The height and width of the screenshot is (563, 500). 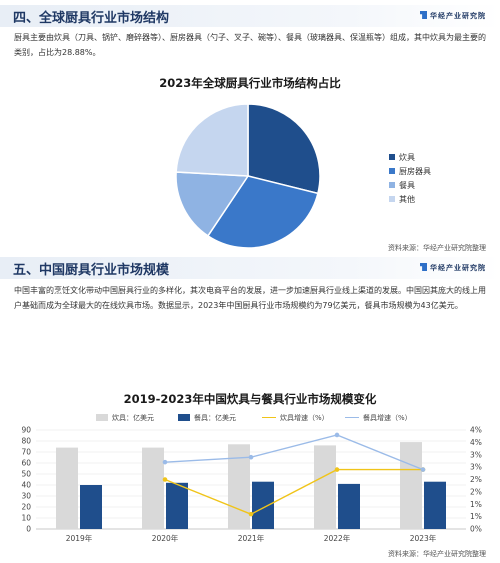 I want to click on legend-item-tableware: 餐具：亿美元, so click(x=207, y=418).